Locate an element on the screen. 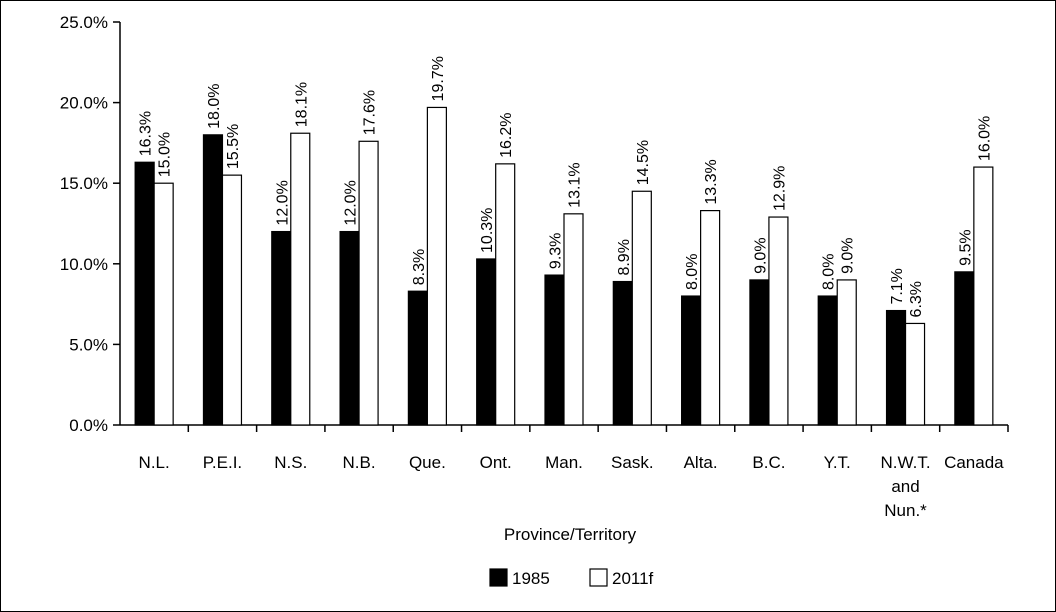 Image resolution: width=1056 pixels, height=612 pixels. chart-legend: 1985 2011f is located at coordinates (571, 578).